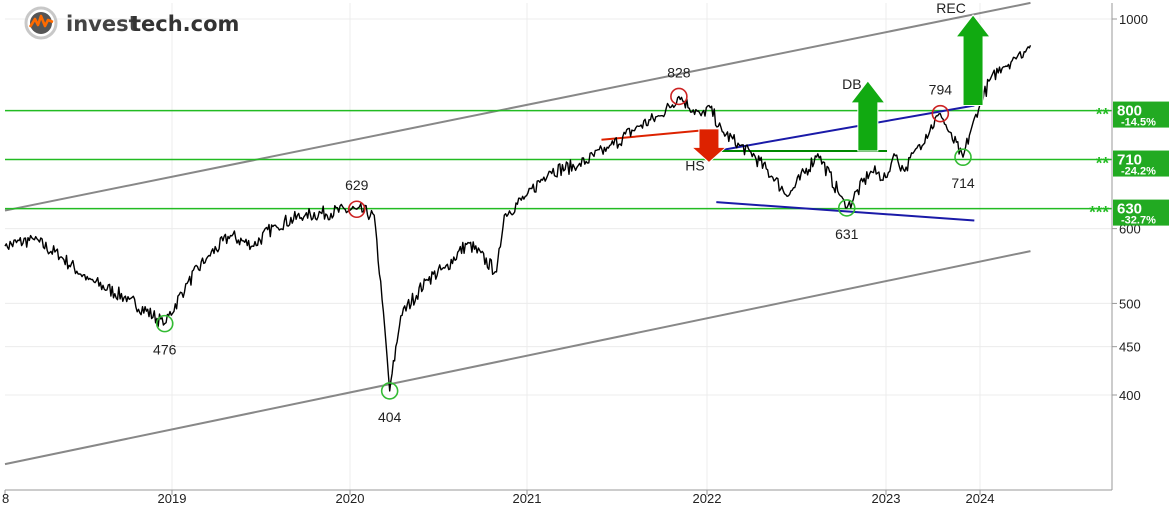 The image size is (1174, 515). I want to click on level-labels: ** 800-14.5% ** 710-24.2% *** 630-32.7%, so click(1129, 164).